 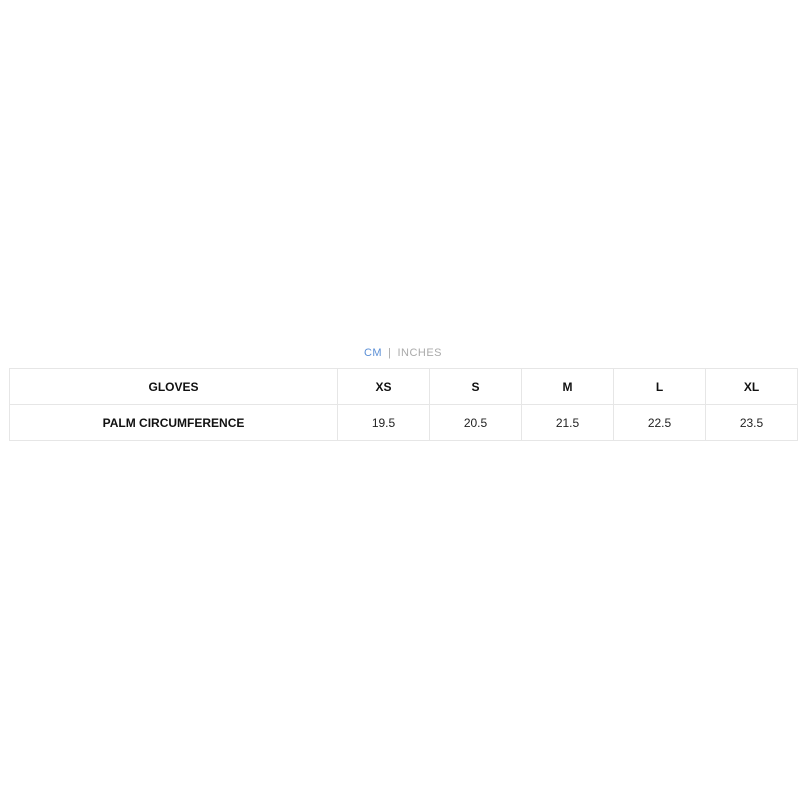 What do you see at coordinates (475, 386) in the screenshot?
I see `header-cell: S` at bounding box center [475, 386].